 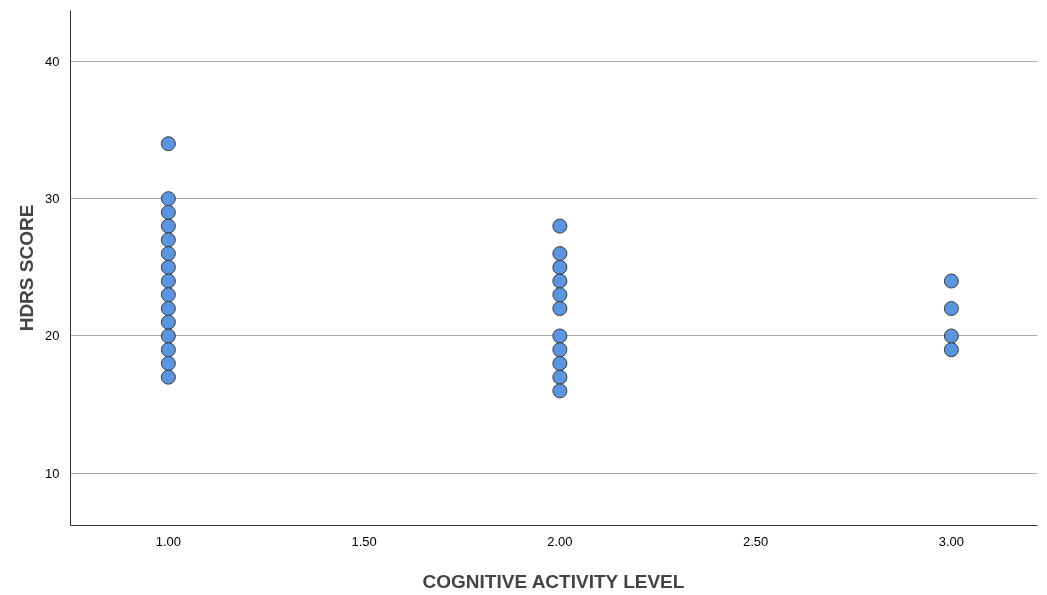 I want to click on x-tick-label: 2.00, so click(x=560, y=541).